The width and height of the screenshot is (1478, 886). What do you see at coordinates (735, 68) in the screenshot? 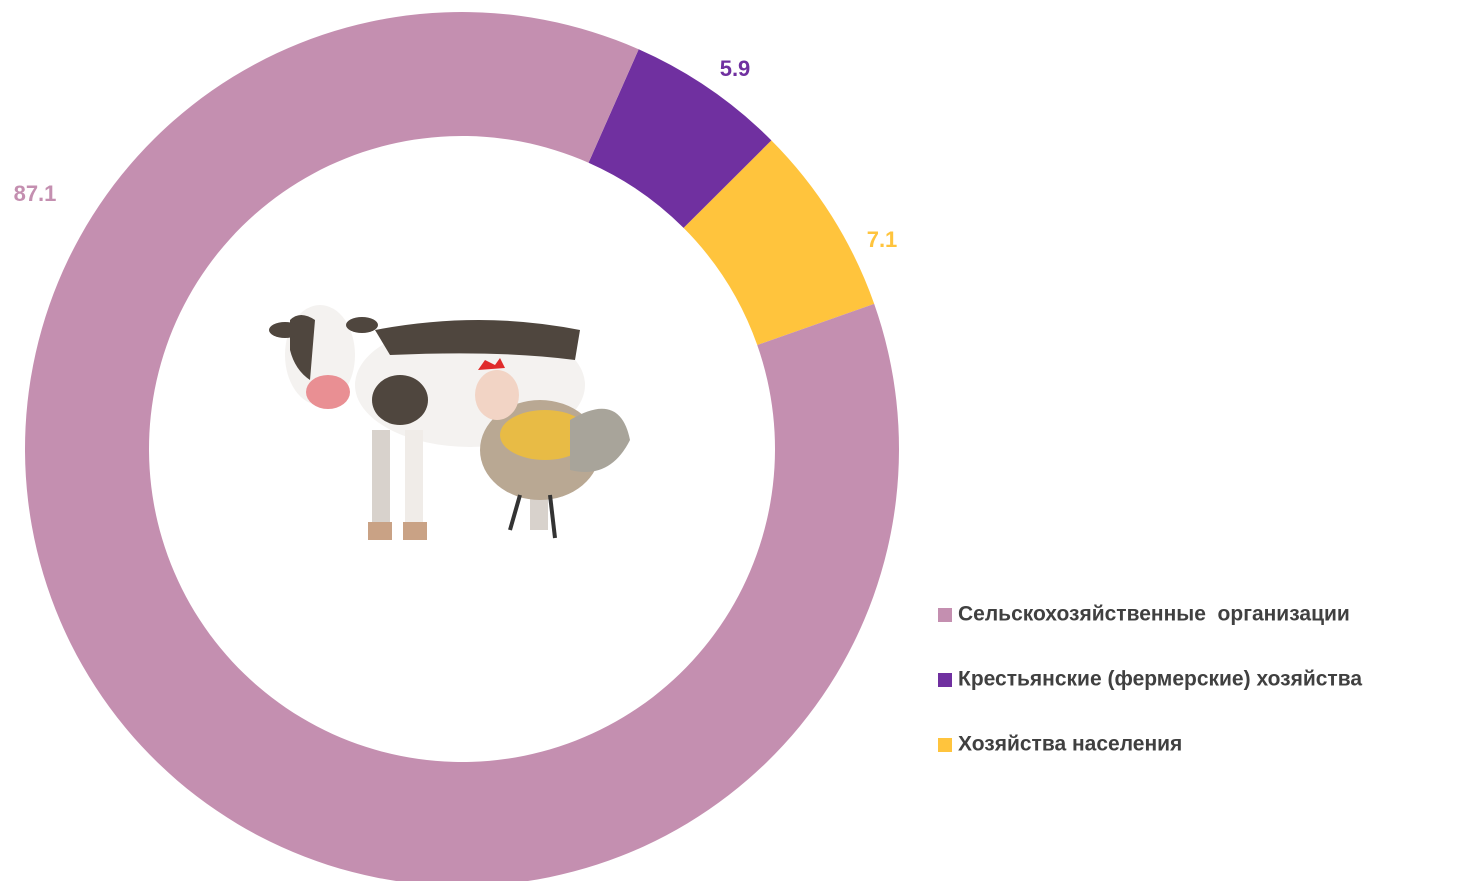
I see `value-label: 5.9` at bounding box center [735, 68].